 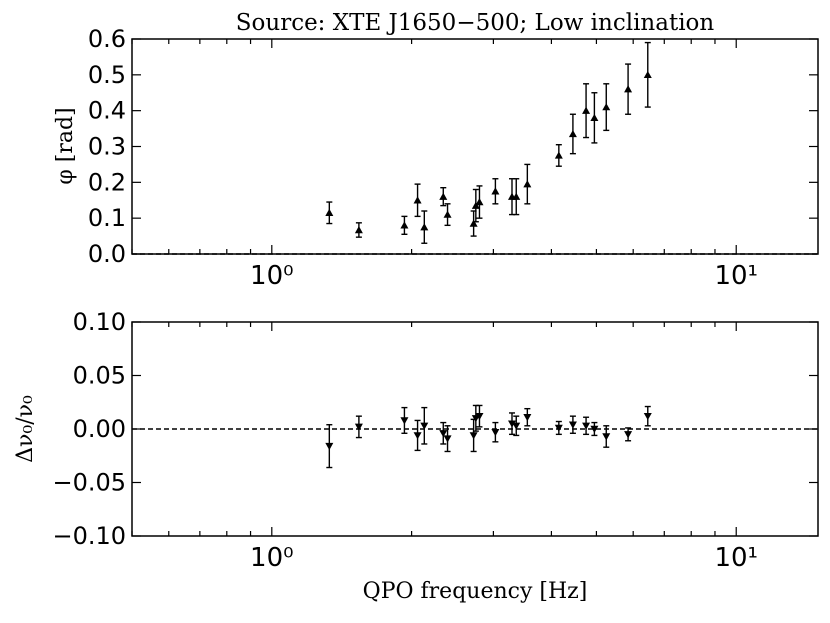 What do you see at coordinates (475, 23) in the screenshot?
I see `chart-title: Source: XTE J1650−500; Low inclination` at bounding box center [475, 23].